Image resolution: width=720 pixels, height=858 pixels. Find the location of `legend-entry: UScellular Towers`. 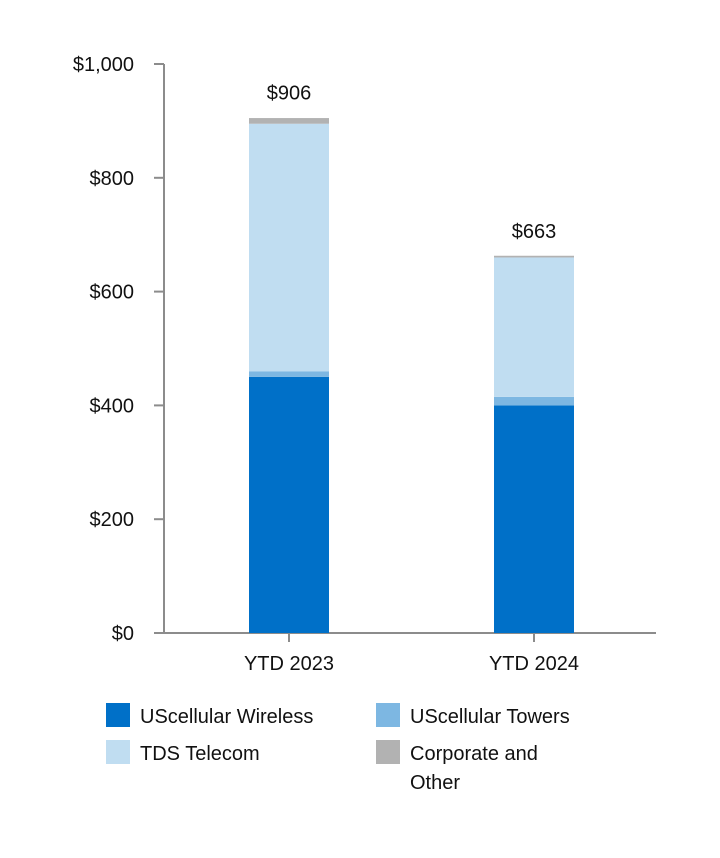

legend-entry: UScellular Towers is located at coordinates (473, 715).